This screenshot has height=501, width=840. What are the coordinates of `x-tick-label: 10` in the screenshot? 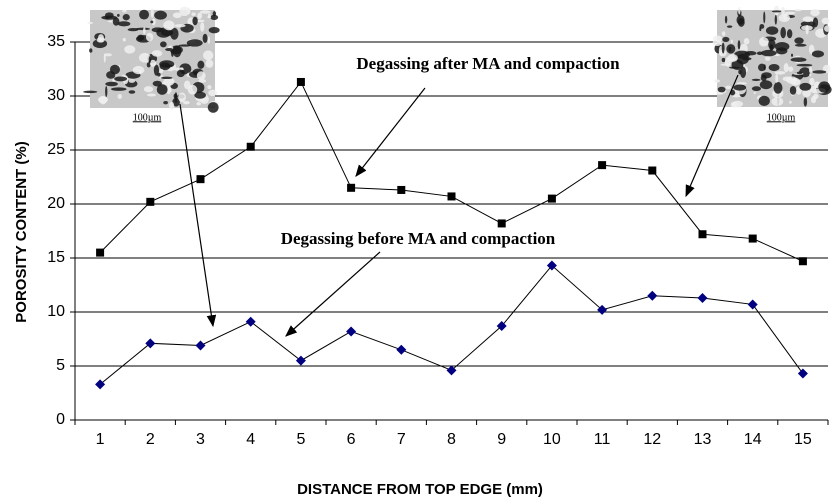 It's located at (552, 439).